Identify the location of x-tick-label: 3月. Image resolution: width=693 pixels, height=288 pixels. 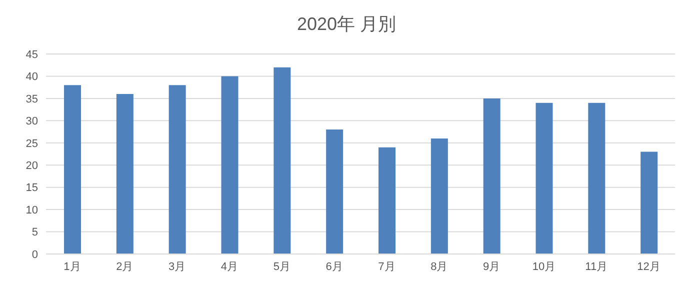
(177, 266).